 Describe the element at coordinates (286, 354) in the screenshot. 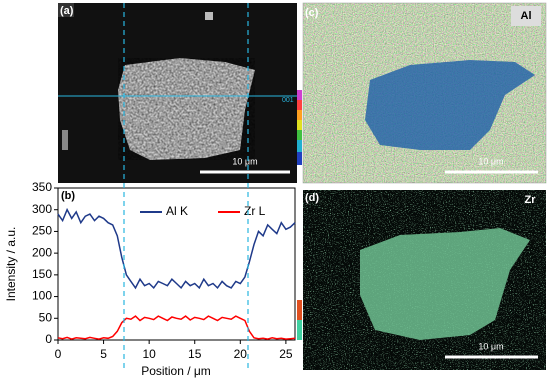

I see `x-tick-label: 25` at that location.